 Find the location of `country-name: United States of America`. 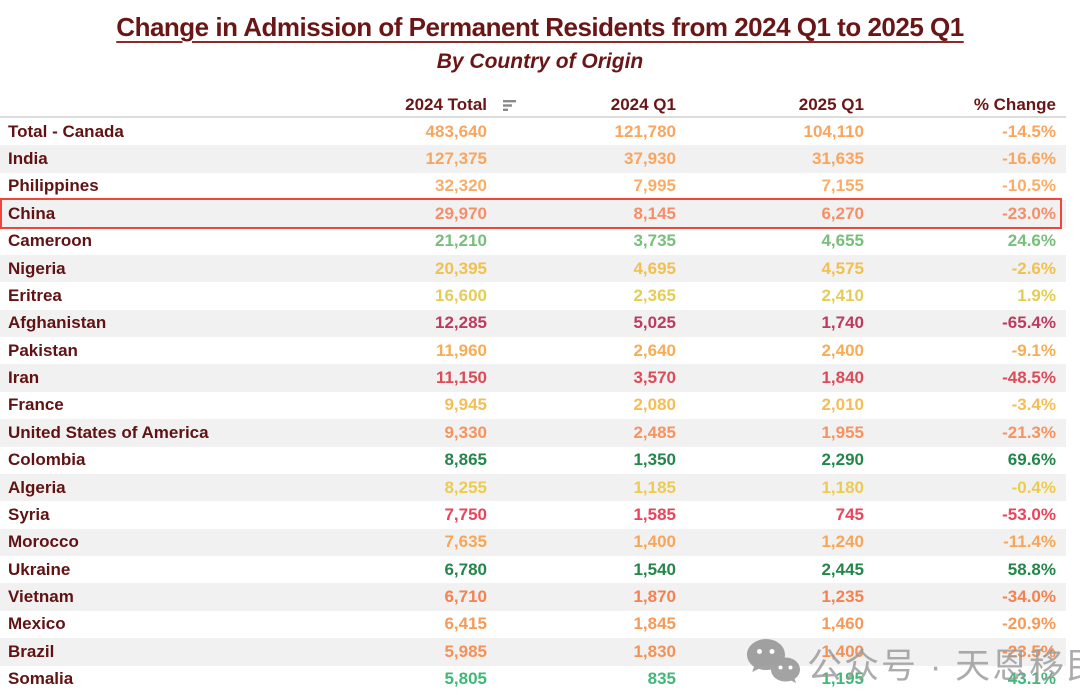

country-name: United States of America is located at coordinates (108, 432).